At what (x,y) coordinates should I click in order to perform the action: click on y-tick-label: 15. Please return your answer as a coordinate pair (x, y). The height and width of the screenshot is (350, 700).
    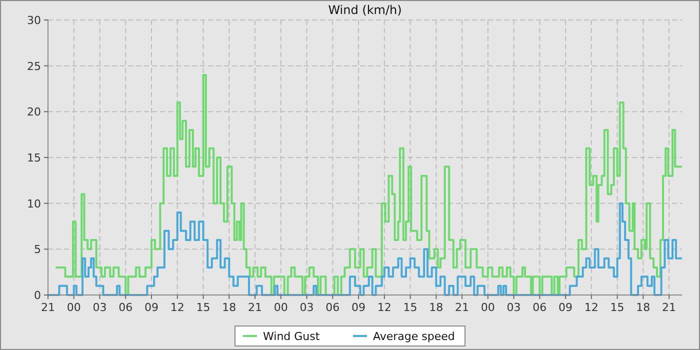
    Looking at the image, I should click on (34, 158).